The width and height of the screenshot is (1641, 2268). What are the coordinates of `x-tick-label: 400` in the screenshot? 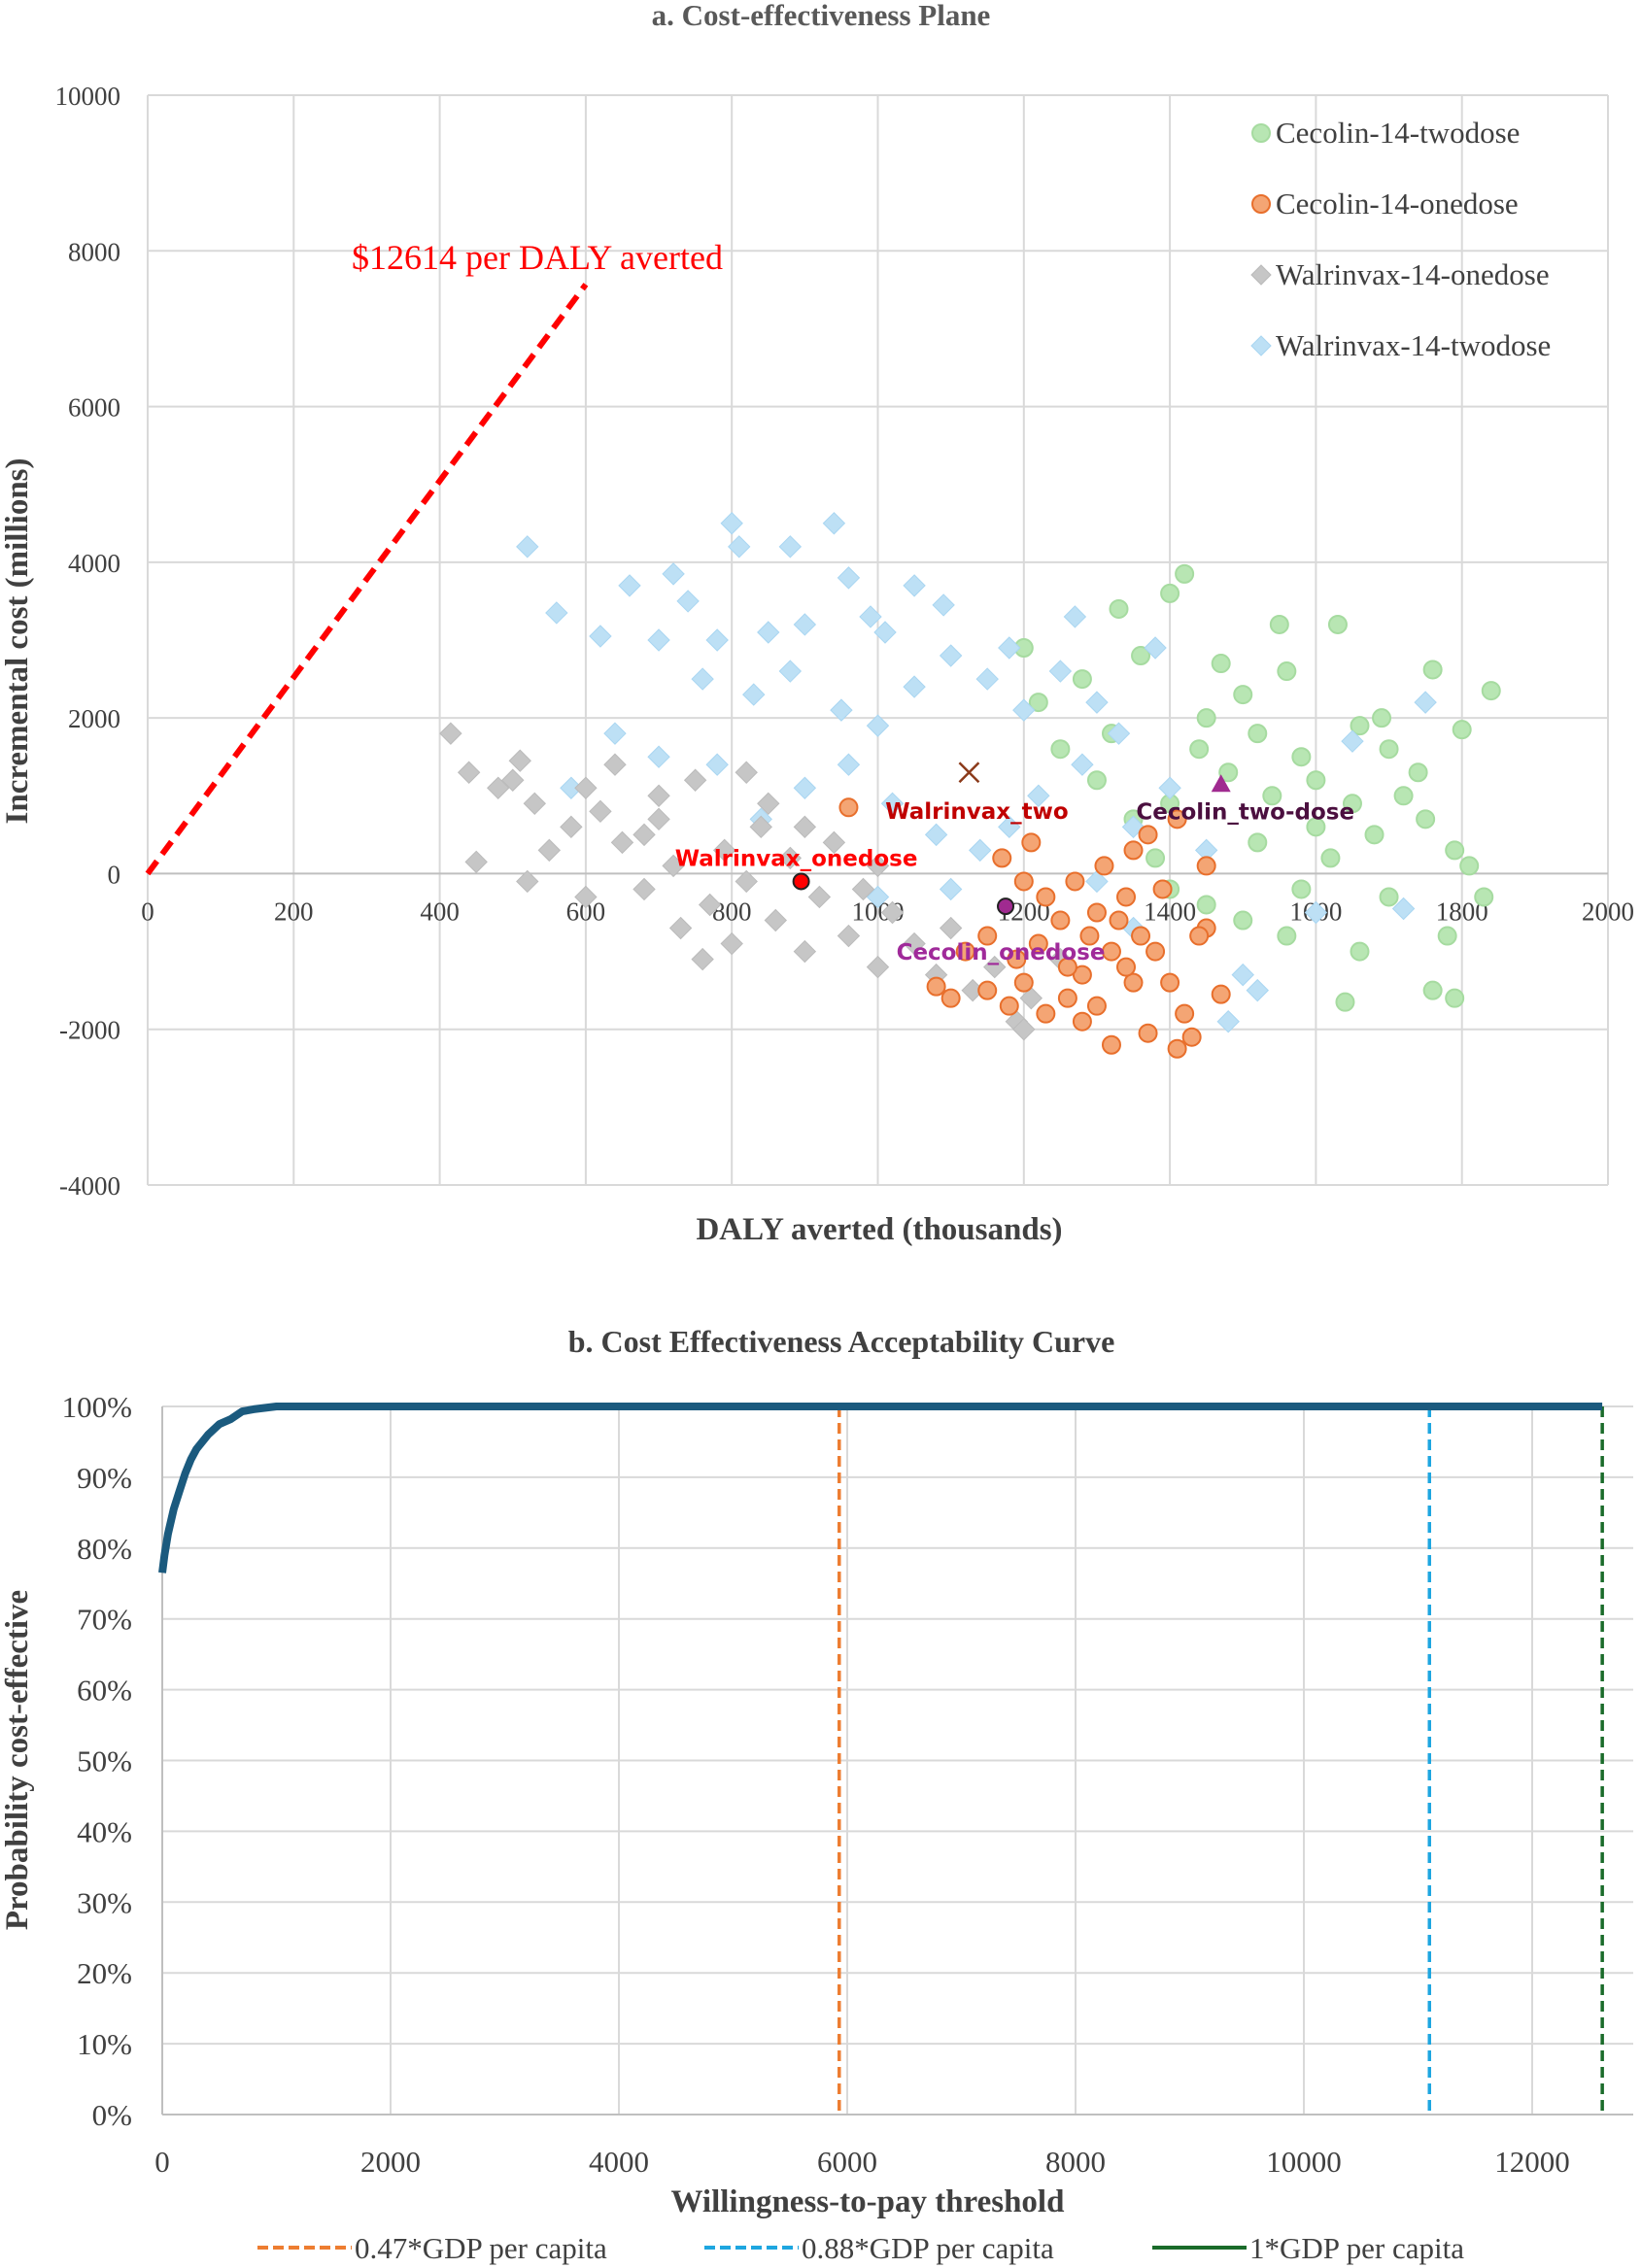 It's located at (440, 912).